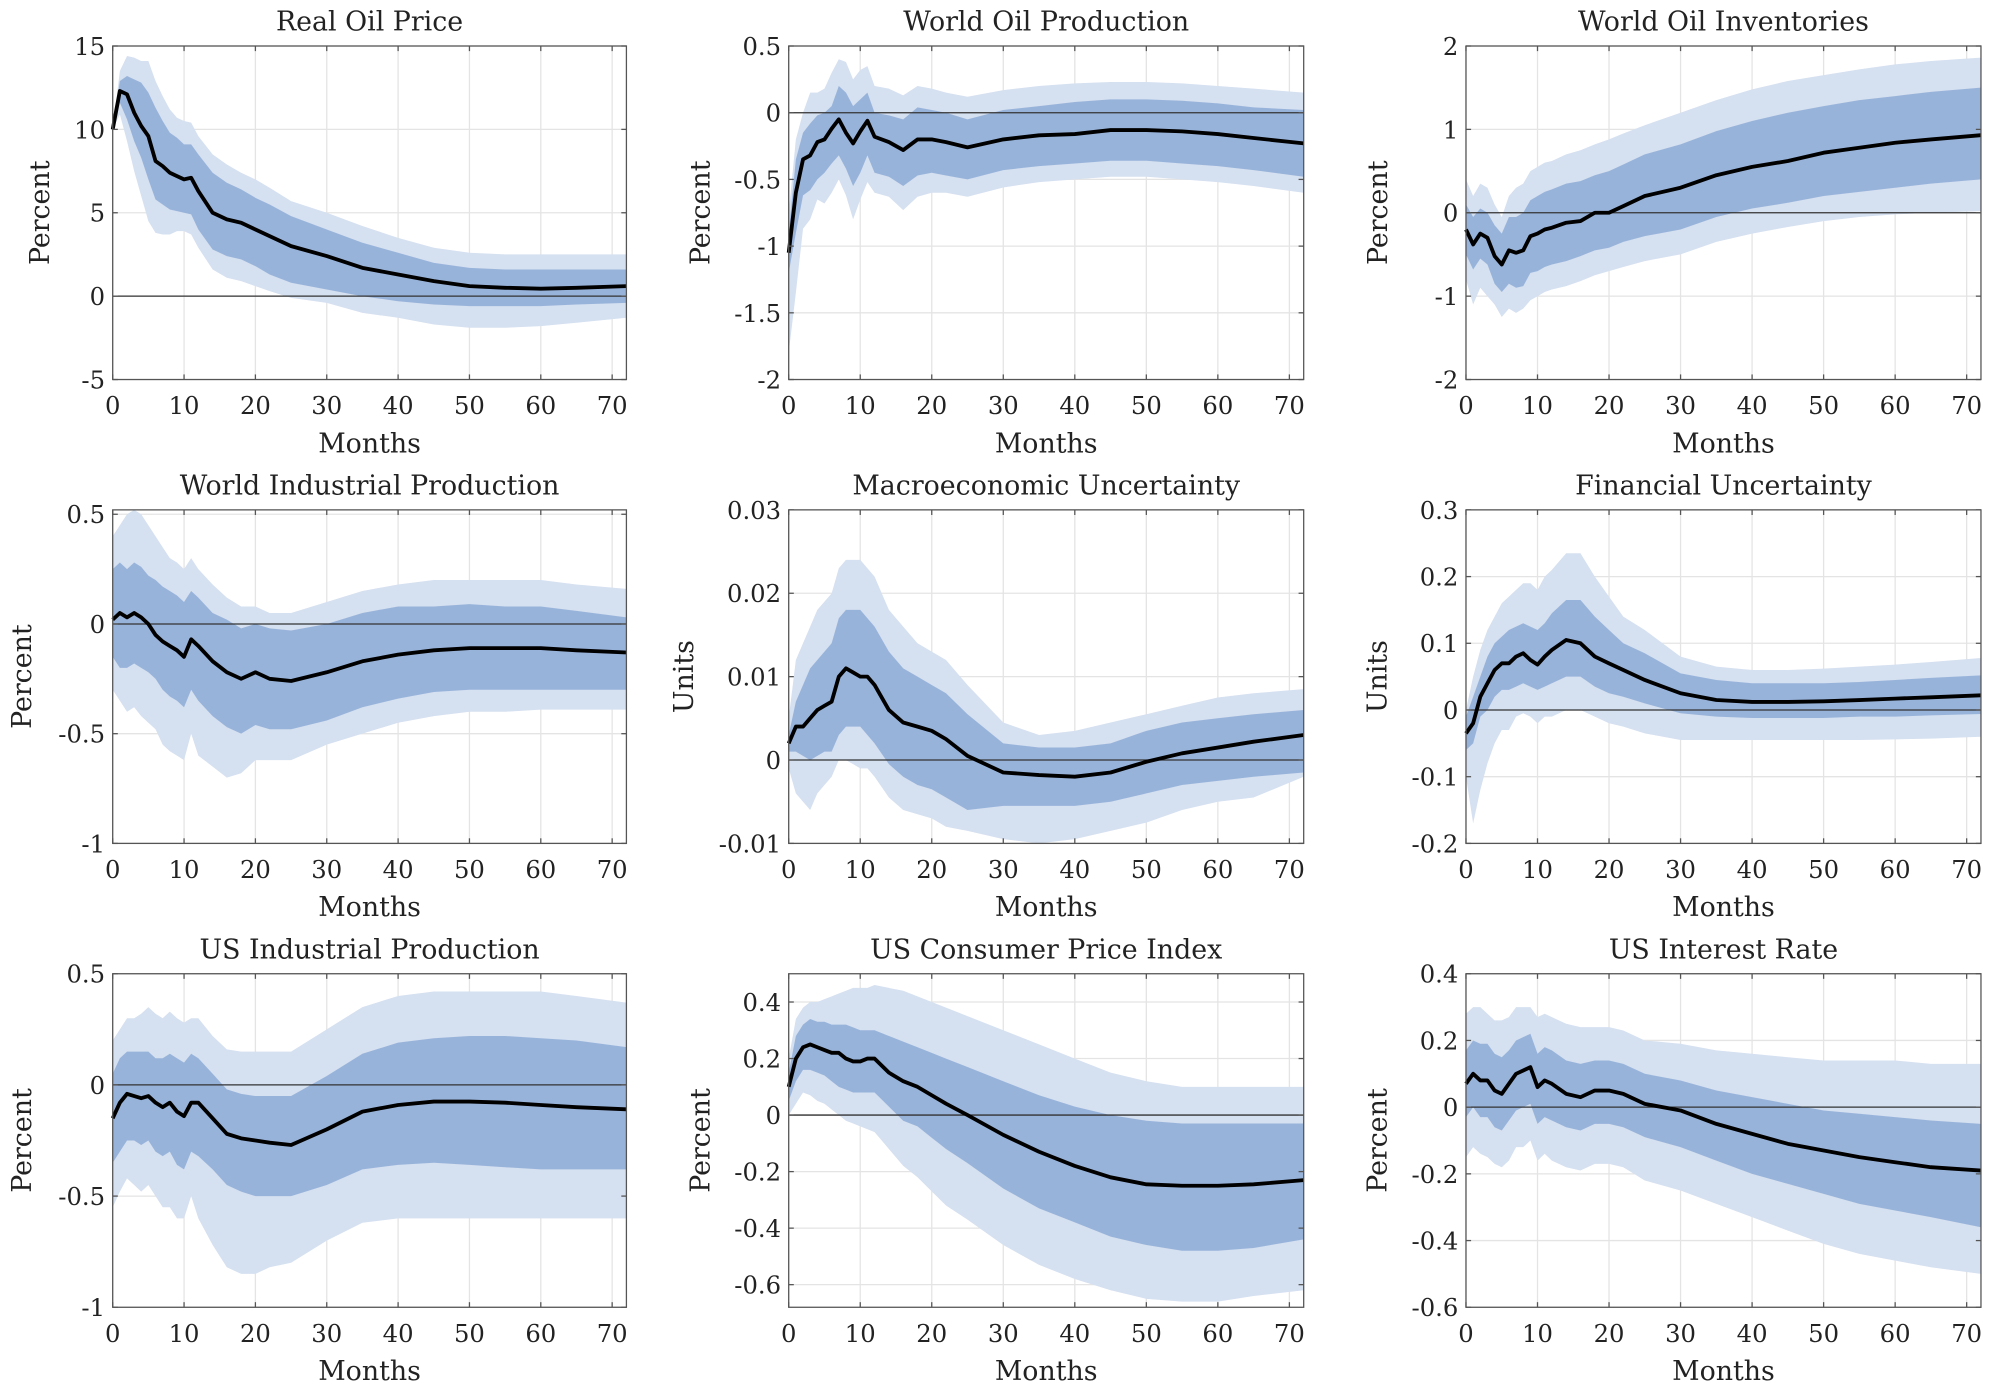 The image size is (1994, 1398). Describe the element at coordinates (1723, 949) in the screenshot. I see `panel-title: US Interest Rate` at that location.